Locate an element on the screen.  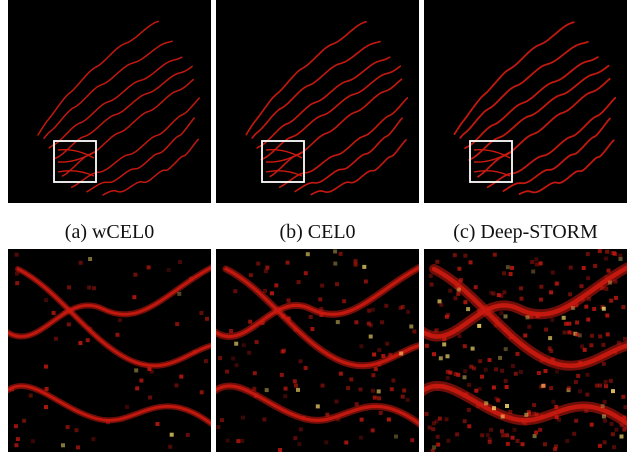
cel0-full-image is located at coordinates (317, 101).